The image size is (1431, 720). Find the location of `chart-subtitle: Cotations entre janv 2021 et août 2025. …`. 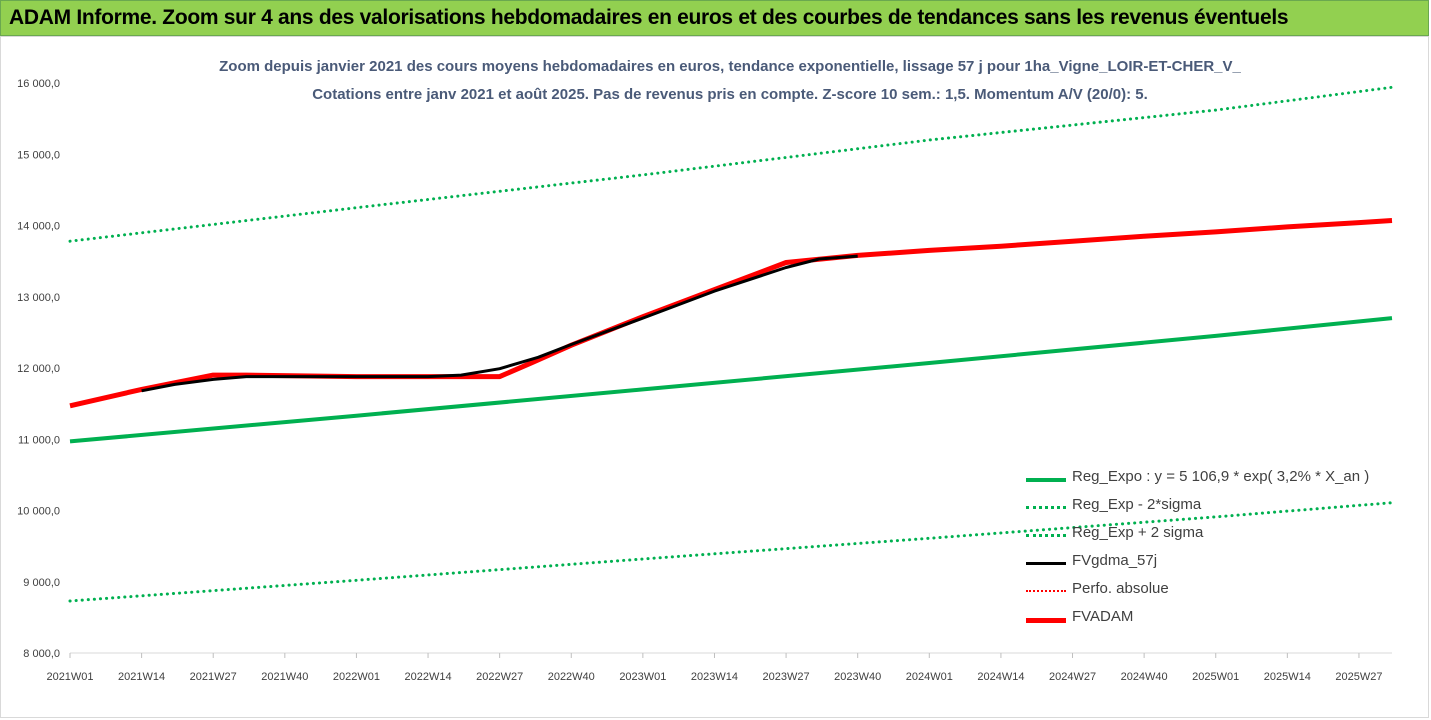

chart-subtitle: Cotations entre janv 2021 et août 2025. … is located at coordinates (730, 94).